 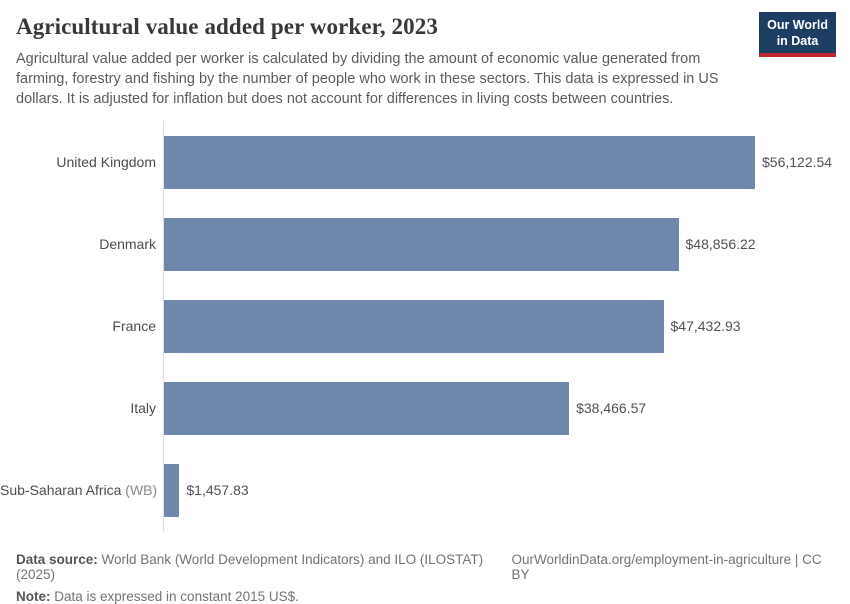 I want to click on category-label: France, so click(x=81, y=326).